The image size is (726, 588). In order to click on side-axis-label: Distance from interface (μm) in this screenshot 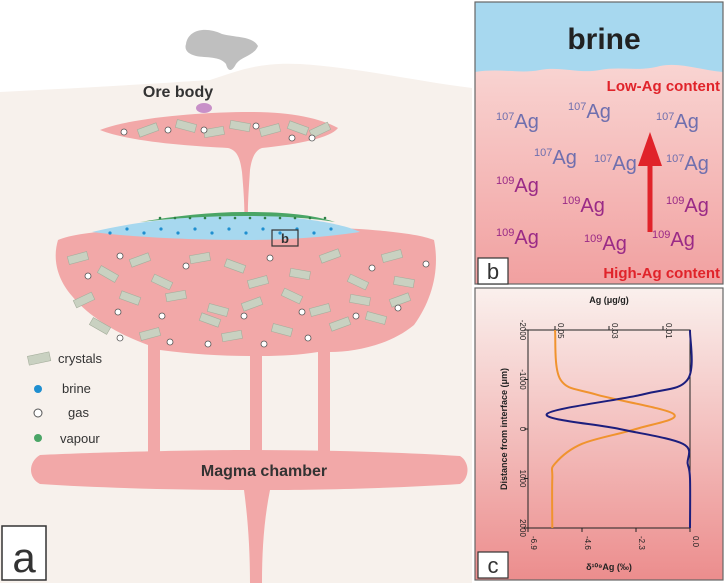, I will do `click(504, 429)`.